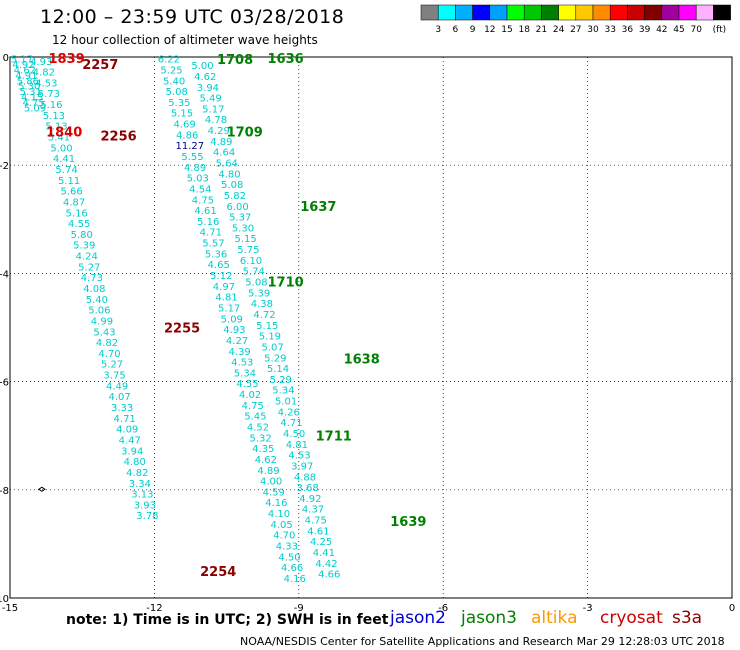  Describe the element at coordinates (696, 30) in the screenshot. I see `colorbar-label: 70` at that location.